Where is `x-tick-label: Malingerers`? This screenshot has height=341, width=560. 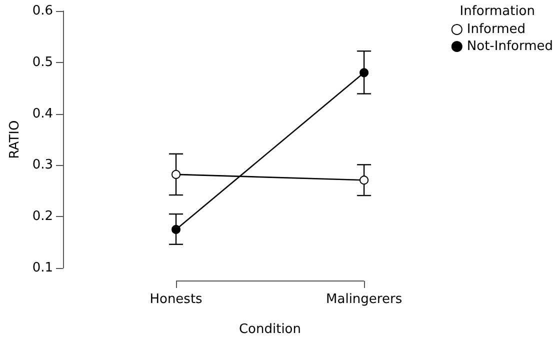
x-tick-label: Malingerers is located at coordinates (364, 299).